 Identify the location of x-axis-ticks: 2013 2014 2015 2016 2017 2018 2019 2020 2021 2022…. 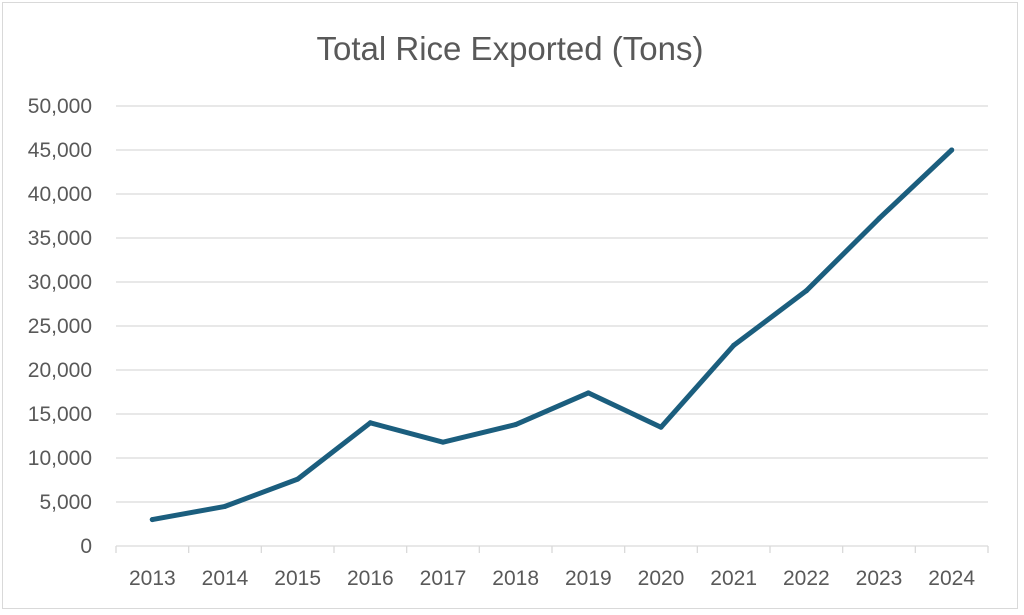
(552, 578).